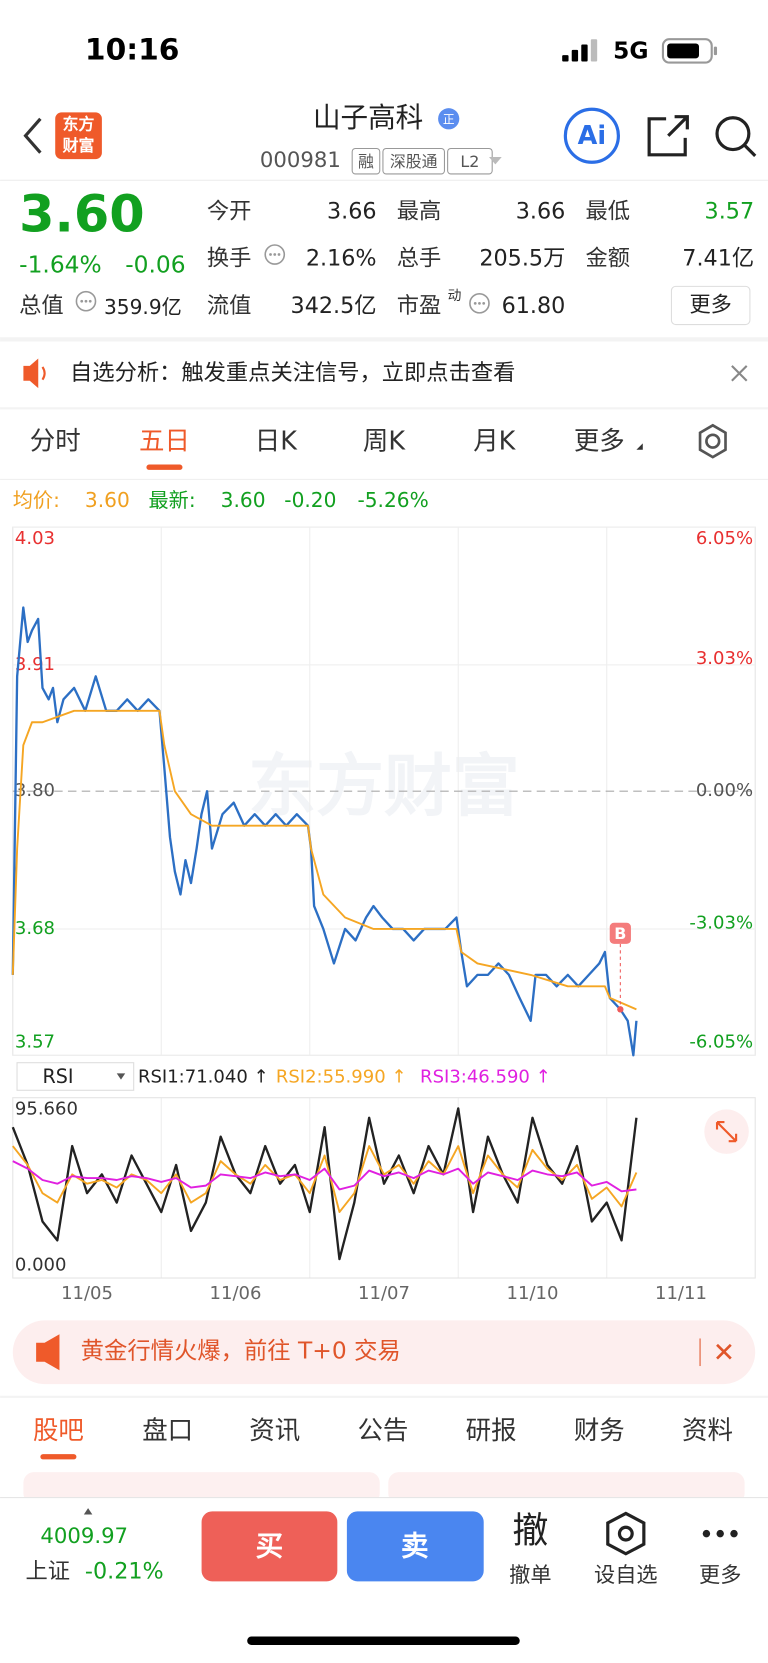  I want to click on watermark: 东方财富, so click(383, 787).